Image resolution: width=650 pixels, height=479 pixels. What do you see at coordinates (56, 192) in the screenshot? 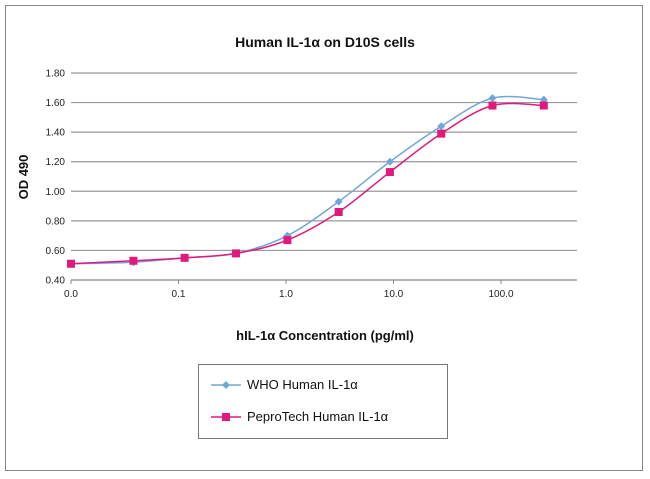
I see `y-tick-label: 1.00` at bounding box center [56, 192].